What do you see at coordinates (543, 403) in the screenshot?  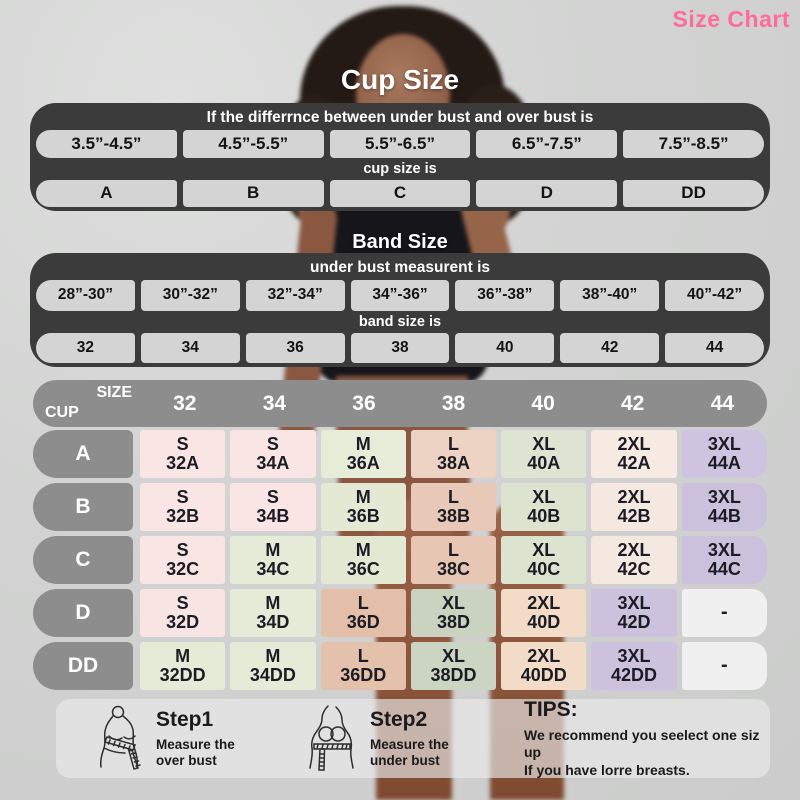 I see `band-column-header: 40` at bounding box center [543, 403].